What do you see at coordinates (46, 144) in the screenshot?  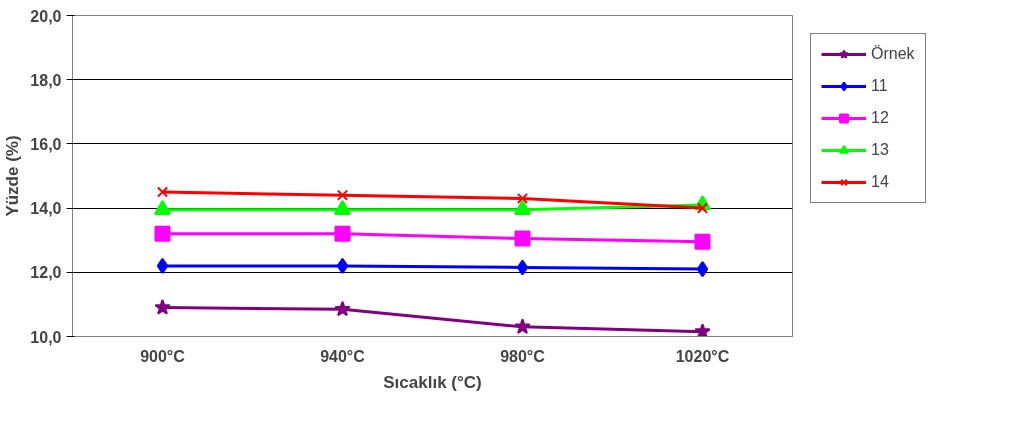 I see `y-tick-label: 16,0` at bounding box center [46, 144].